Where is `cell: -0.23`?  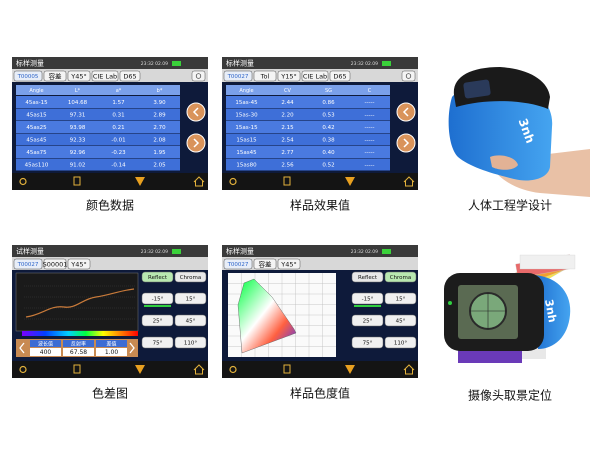
cell: -0.23 is located at coordinates (118, 153).